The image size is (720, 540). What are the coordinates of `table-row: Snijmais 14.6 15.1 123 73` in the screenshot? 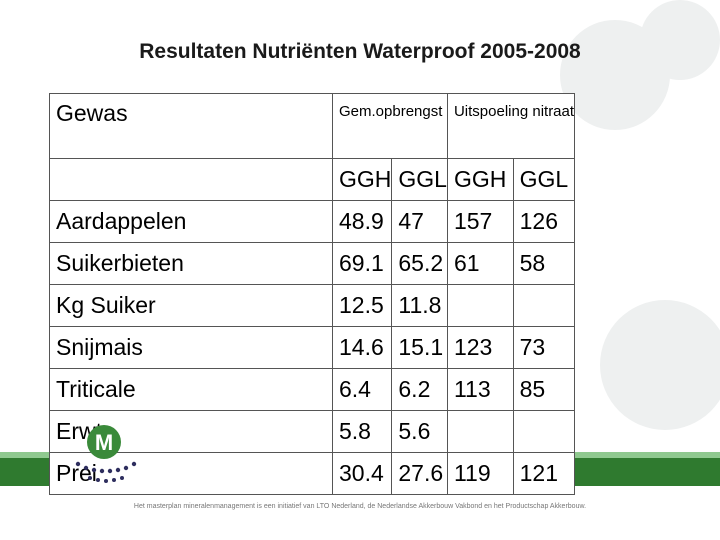 It's located at (312, 347).